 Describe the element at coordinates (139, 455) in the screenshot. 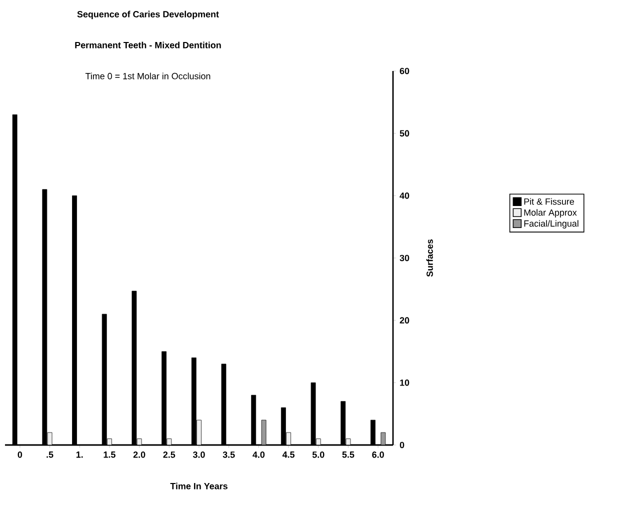

I see `x-tick-label: 2.0` at that location.